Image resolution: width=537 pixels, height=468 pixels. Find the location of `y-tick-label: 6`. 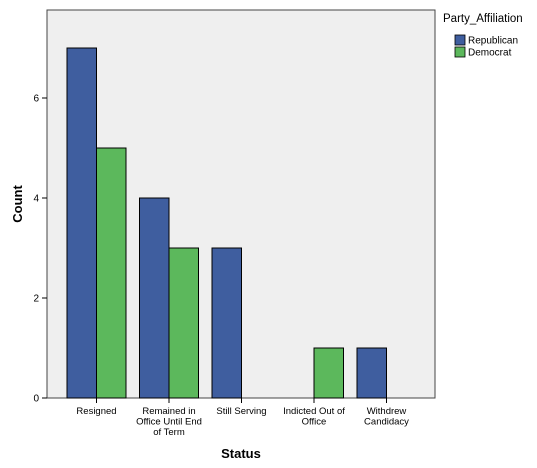

y-tick-label: 6 is located at coordinates (36, 99).